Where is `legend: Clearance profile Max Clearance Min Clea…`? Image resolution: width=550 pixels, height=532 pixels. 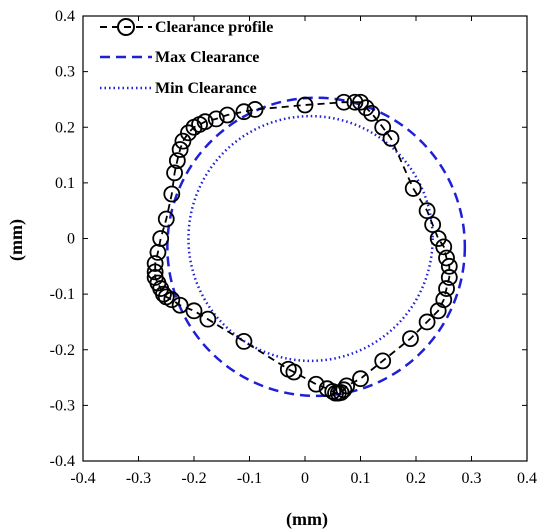 legend: Clearance profile Max Clearance Min Clea… is located at coordinates (186, 57).